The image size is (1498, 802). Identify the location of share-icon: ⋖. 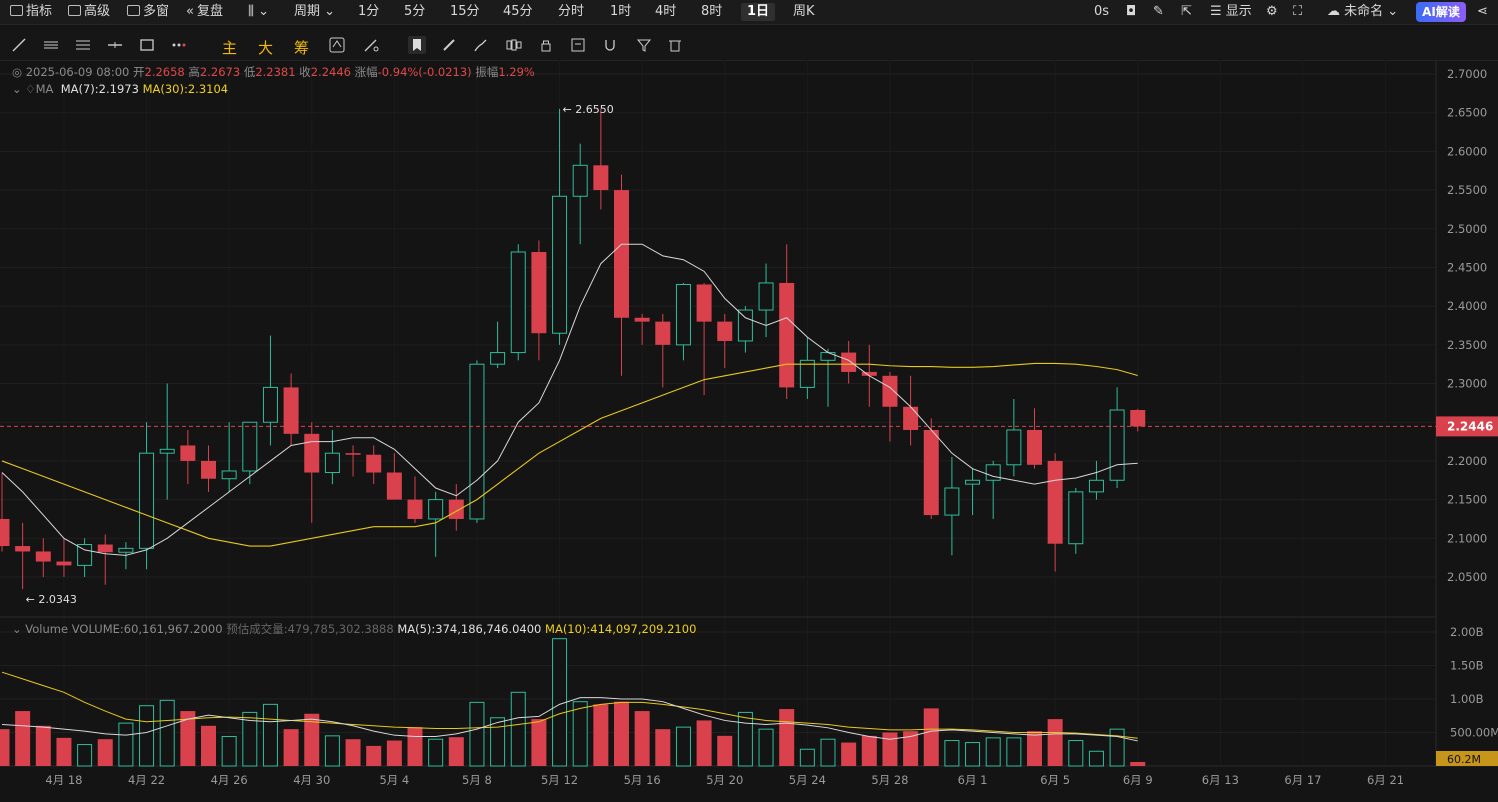
(1482, 11).